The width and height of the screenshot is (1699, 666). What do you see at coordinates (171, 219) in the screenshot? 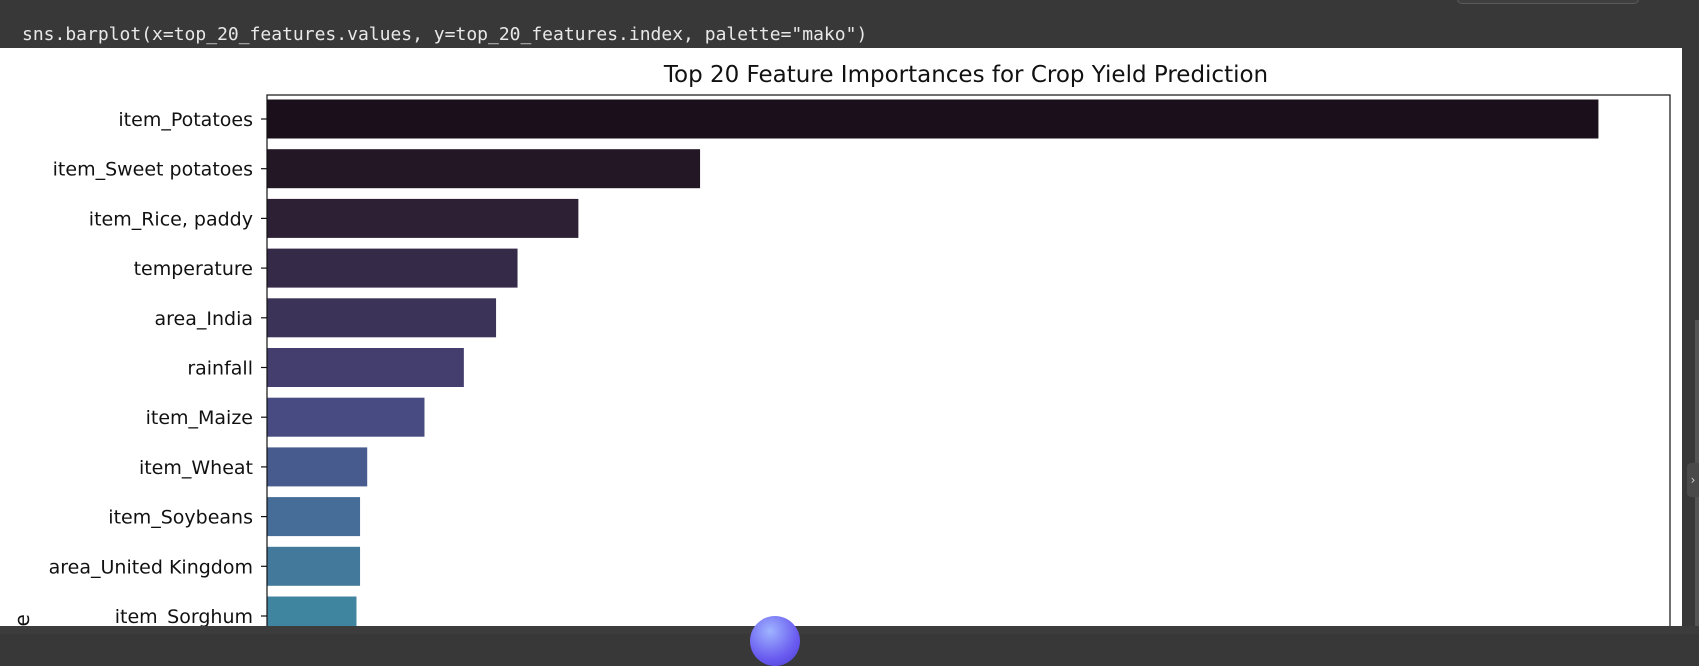
I see `y-tick-label: item_Rice, paddy` at bounding box center [171, 219].